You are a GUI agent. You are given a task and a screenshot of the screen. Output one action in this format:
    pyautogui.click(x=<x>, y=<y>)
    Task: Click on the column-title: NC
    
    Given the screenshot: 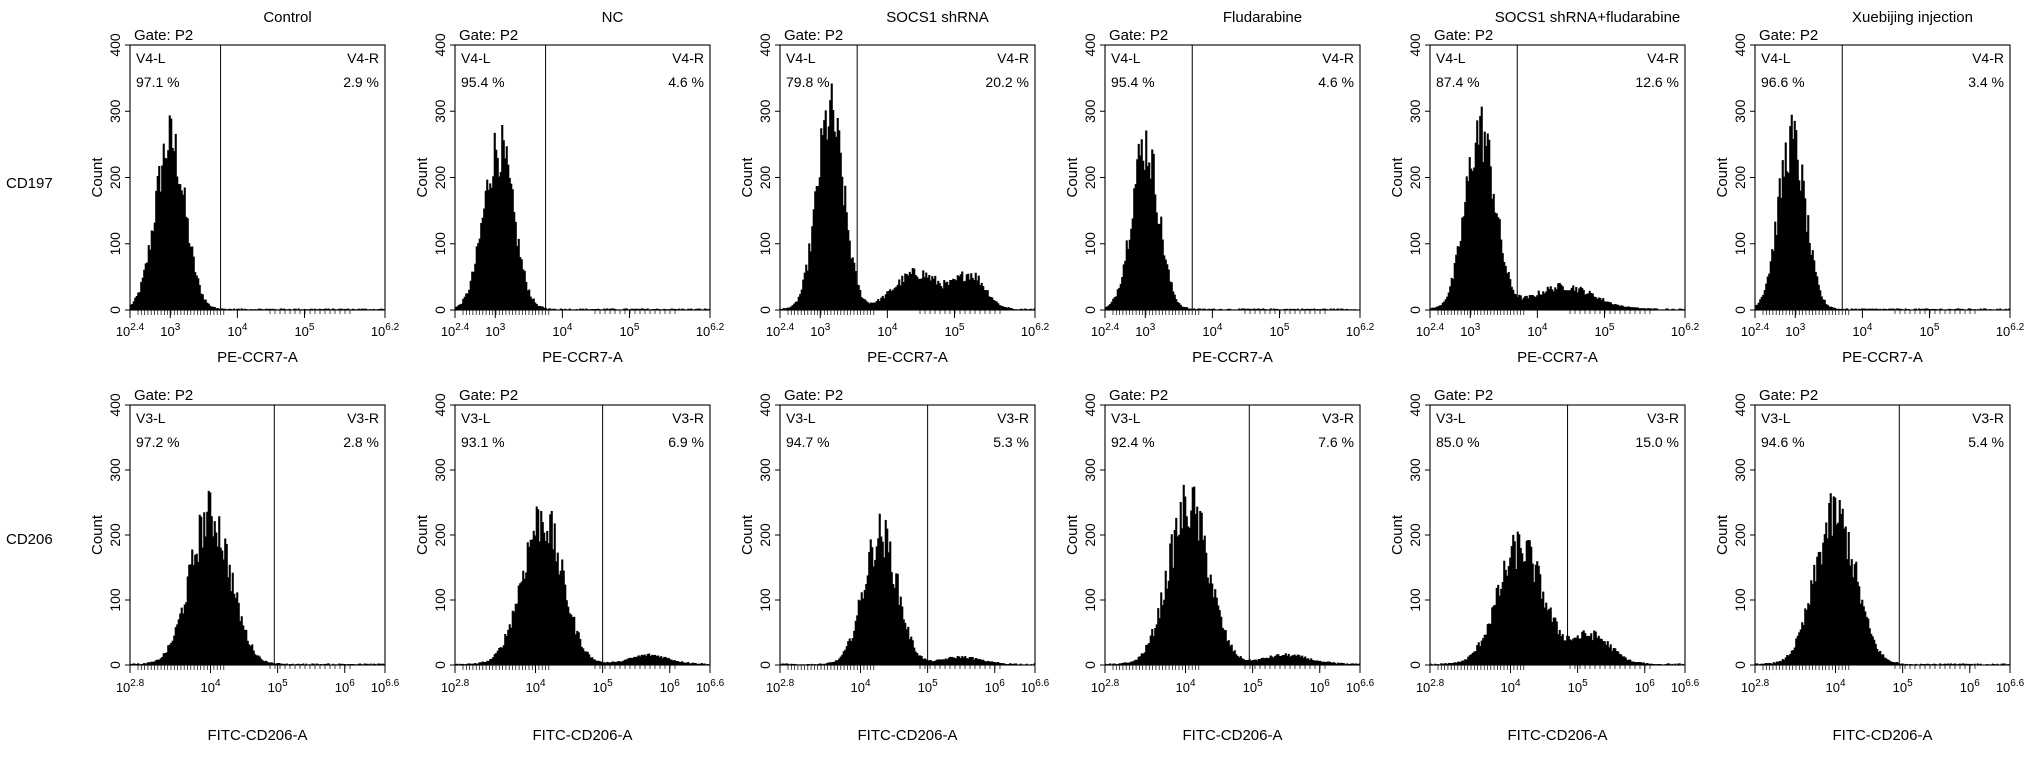 What is the action you would take?
    pyautogui.click(x=613, y=17)
    